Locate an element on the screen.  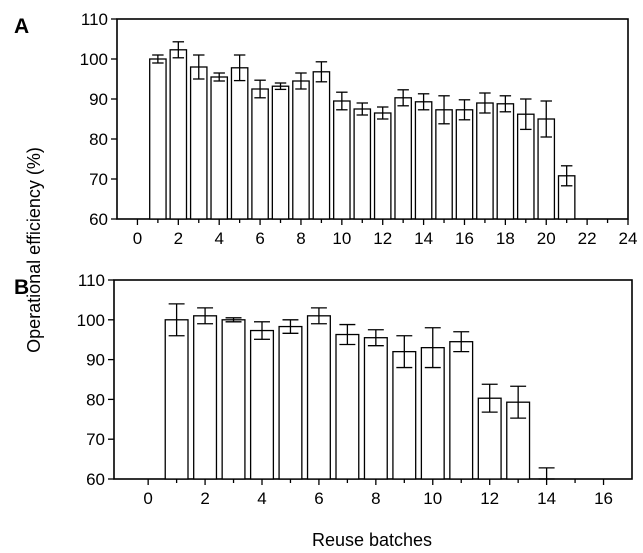
panel-letter: B is located at coordinates (21, 287).